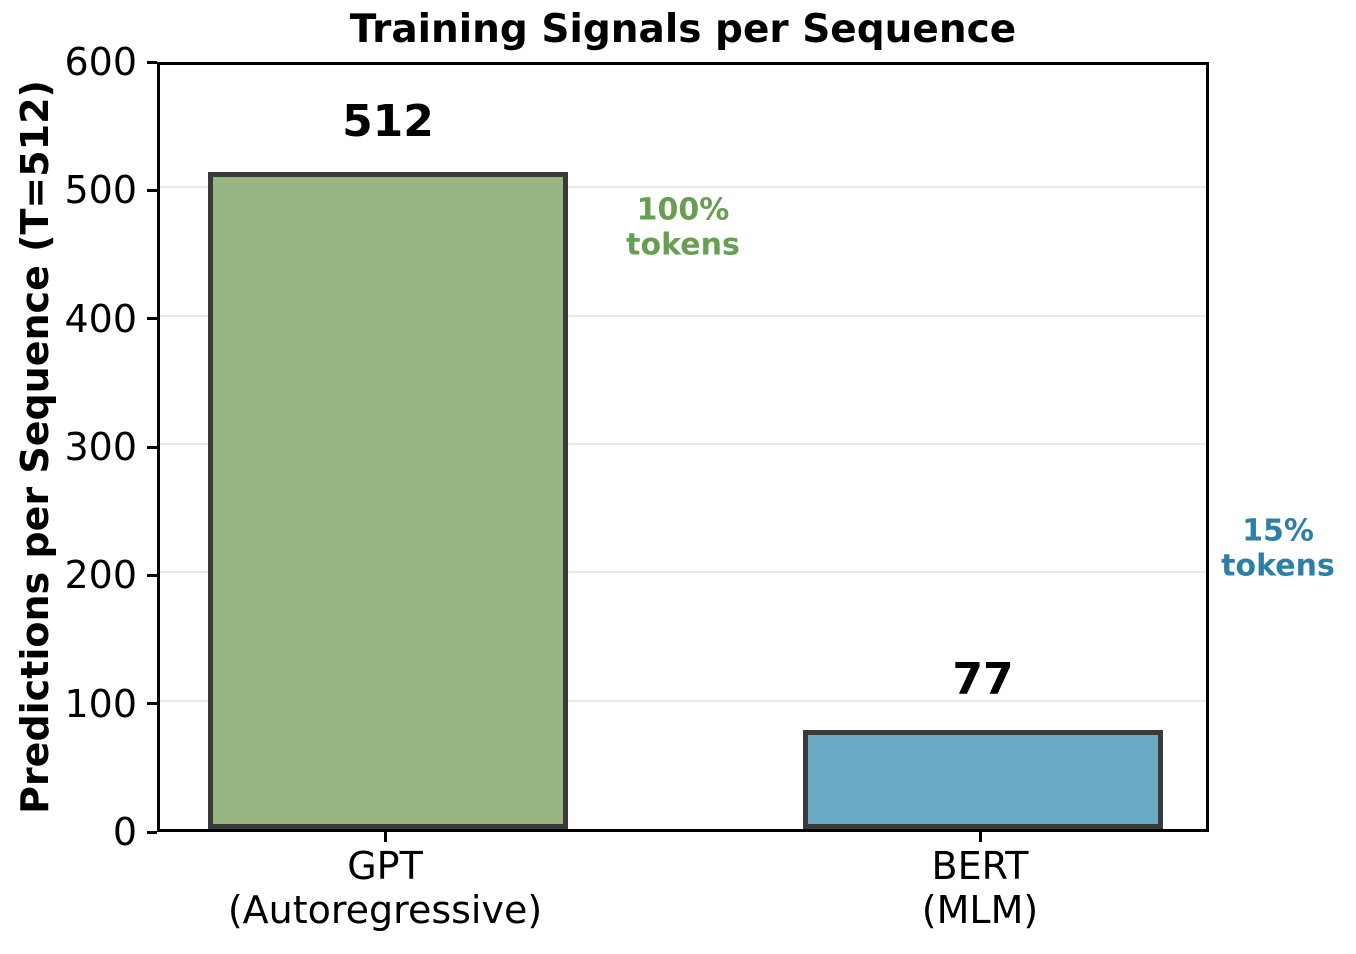 Image resolution: width=1356 pixels, height=954 pixels. What do you see at coordinates (100, 447) in the screenshot?
I see `y-tick-label-300: 300` at bounding box center [100, 447].